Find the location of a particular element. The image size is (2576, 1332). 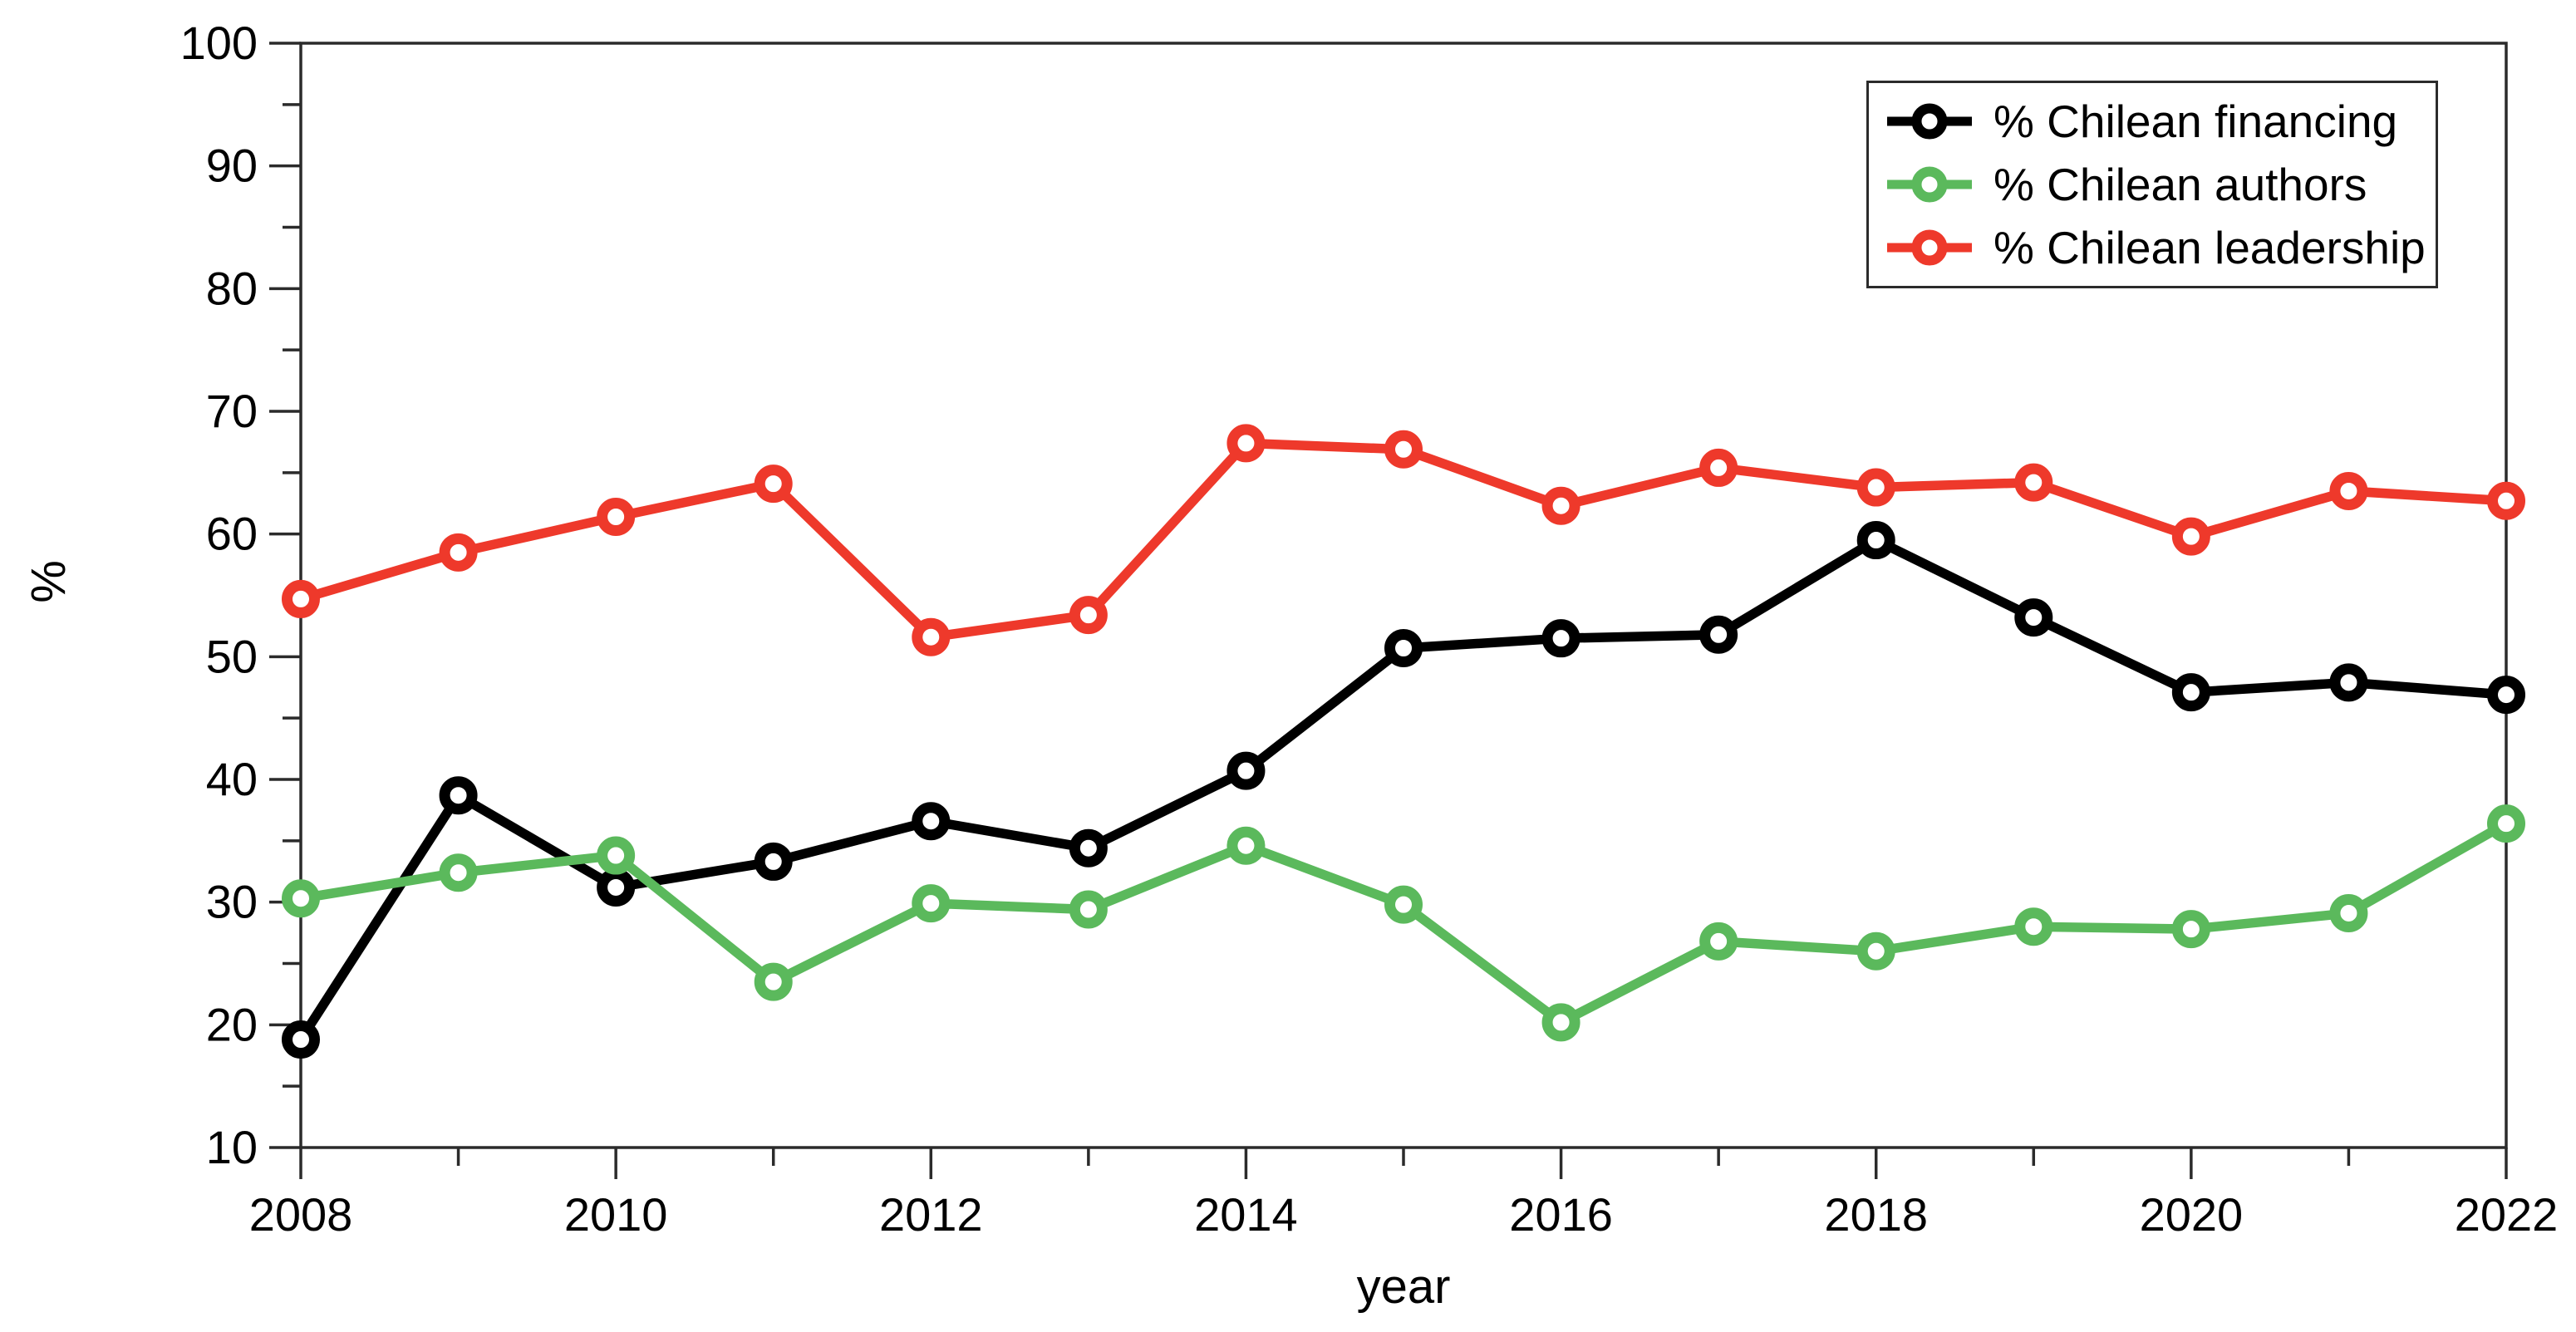

y-tick-label: 70 is located at coordinates (232, 411).